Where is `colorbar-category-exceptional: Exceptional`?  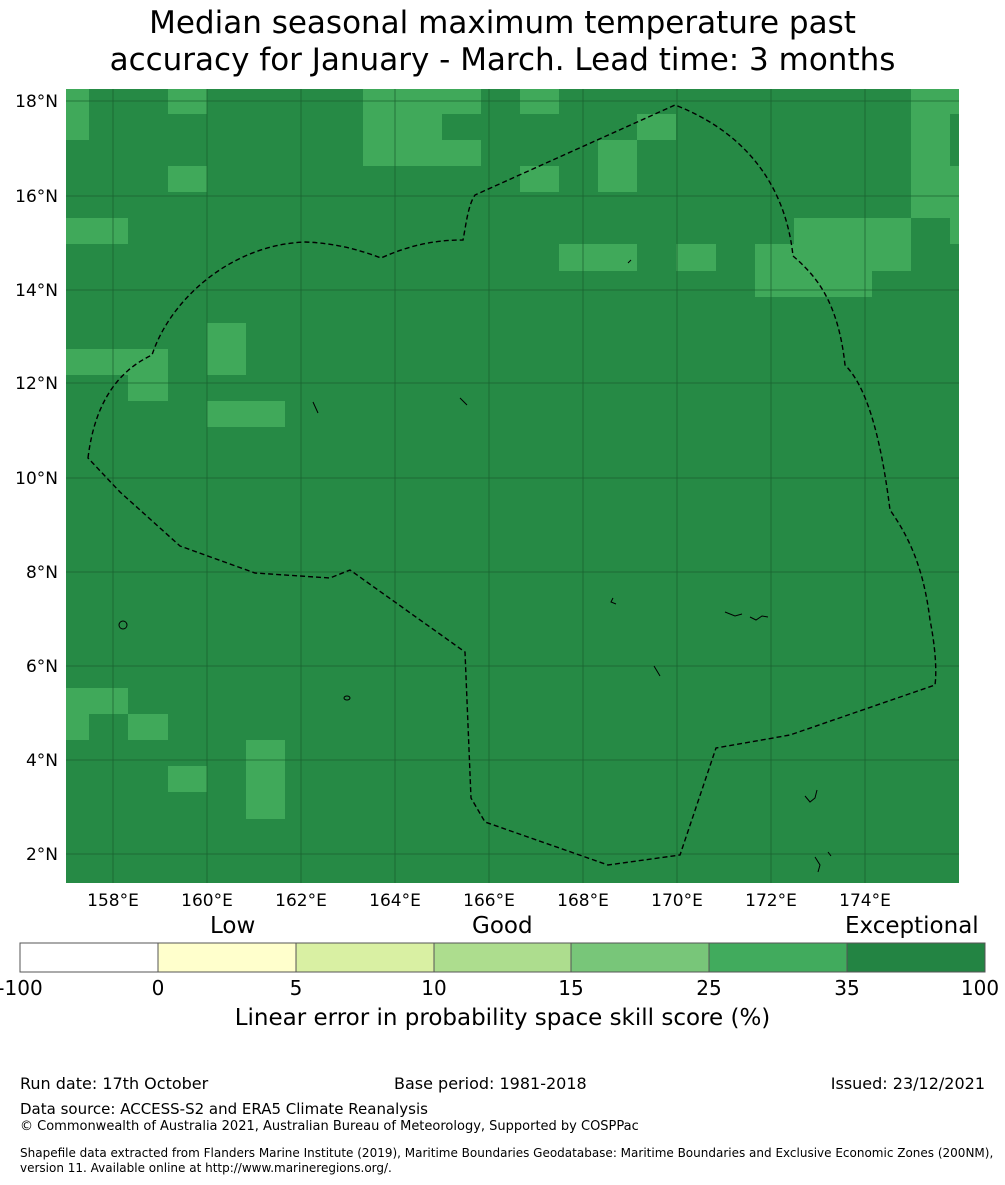
colorbar-category-exceptional: Exceptional is located at coordinates (912, 926).